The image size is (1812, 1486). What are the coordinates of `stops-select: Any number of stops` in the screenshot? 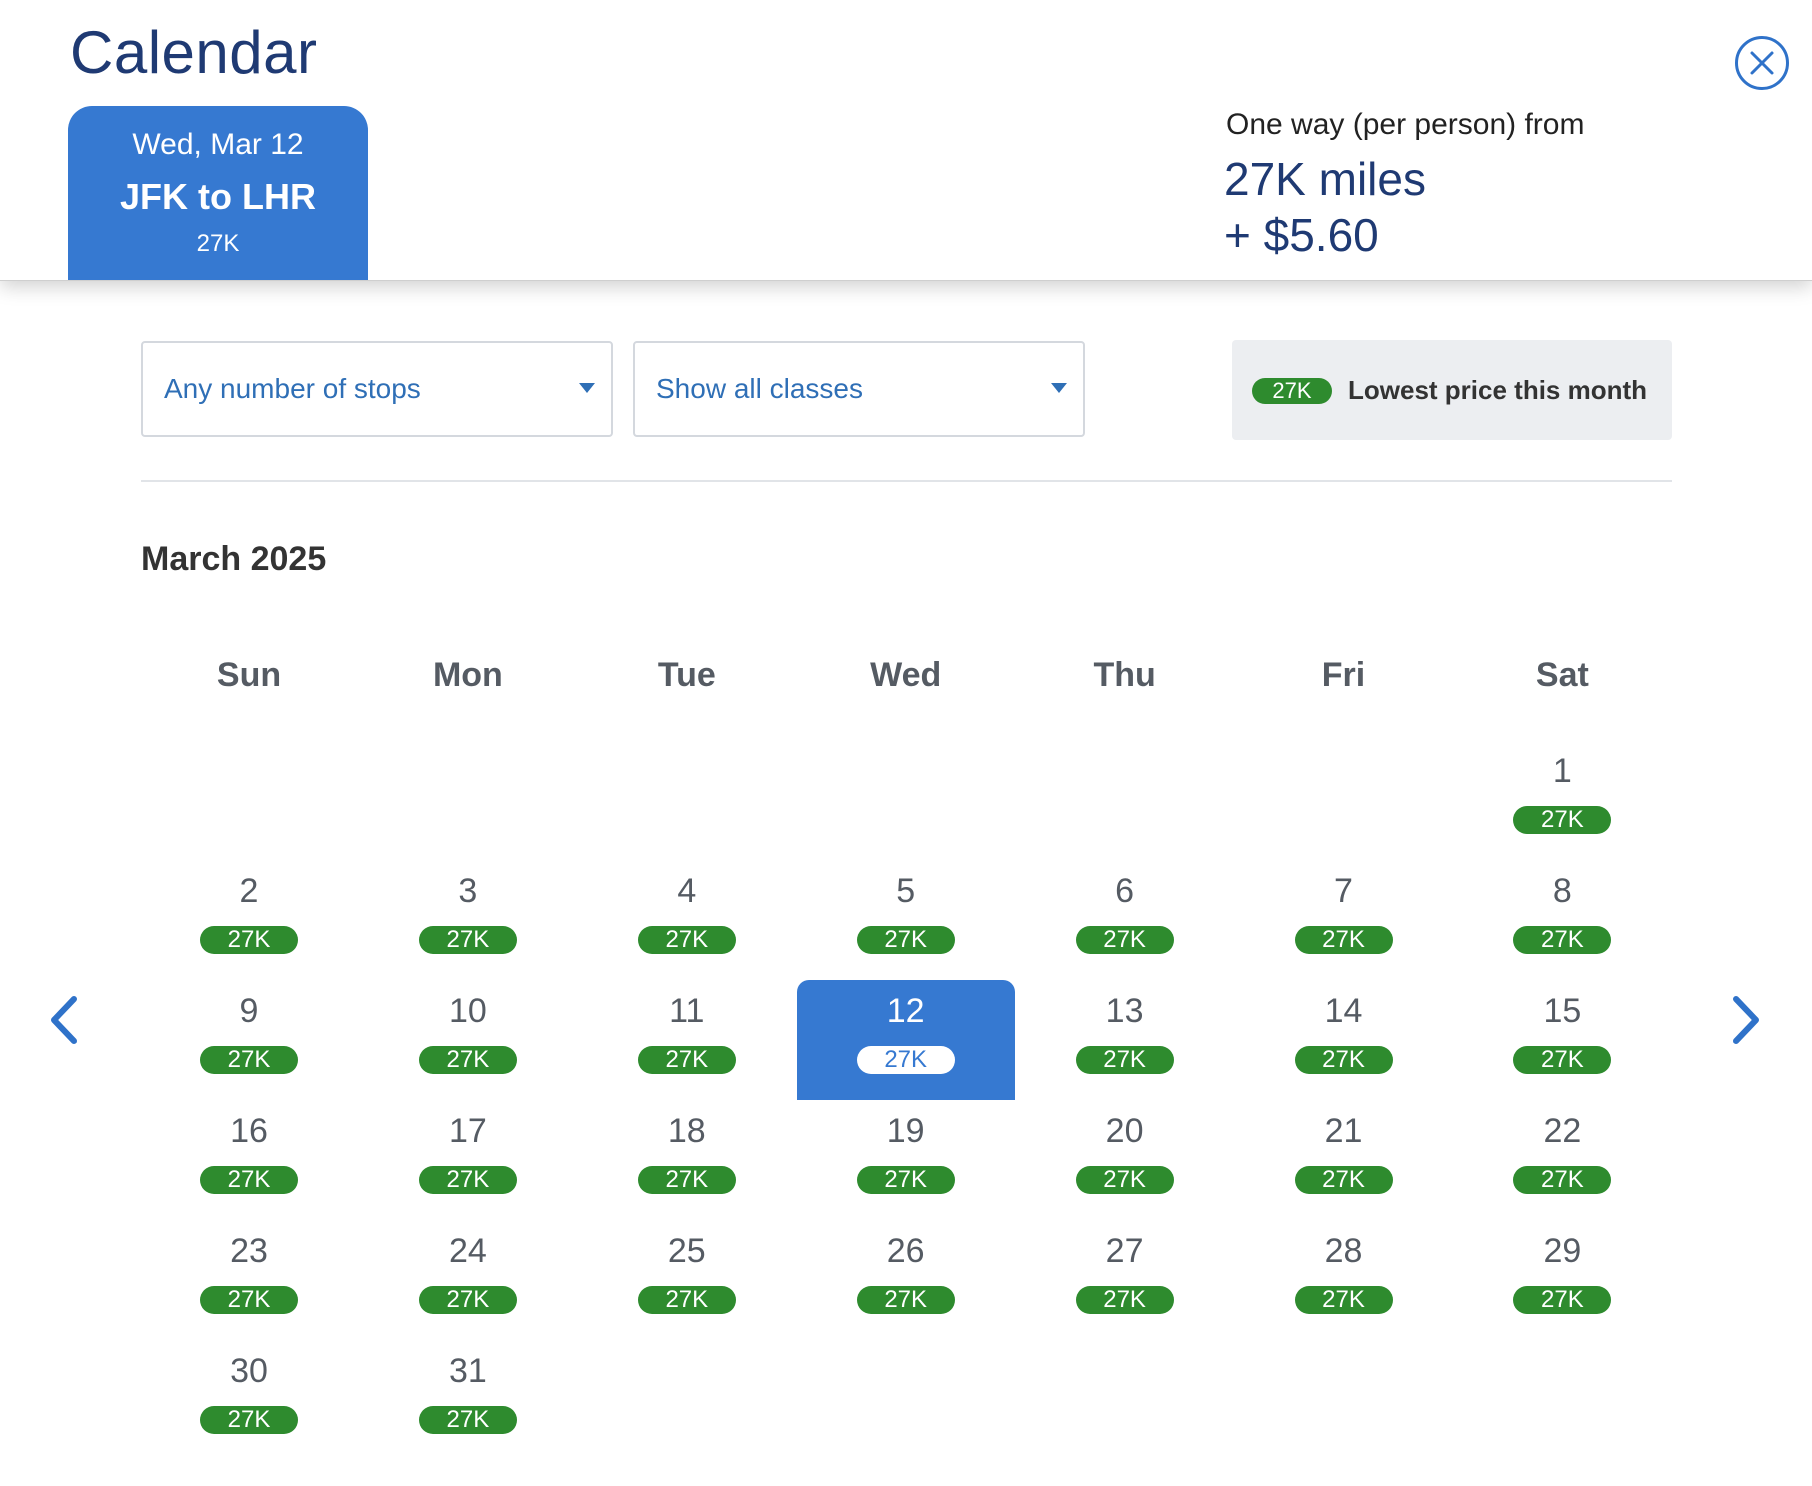 It's located at (377, 389).